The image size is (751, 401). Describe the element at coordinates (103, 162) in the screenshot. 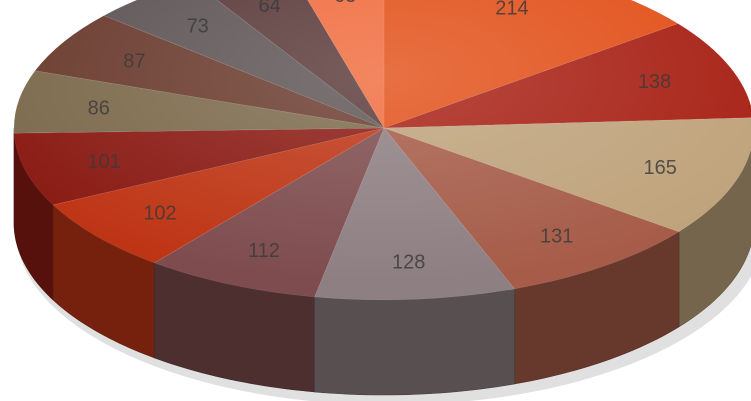

I see `slice-label-7: 101` at that location.